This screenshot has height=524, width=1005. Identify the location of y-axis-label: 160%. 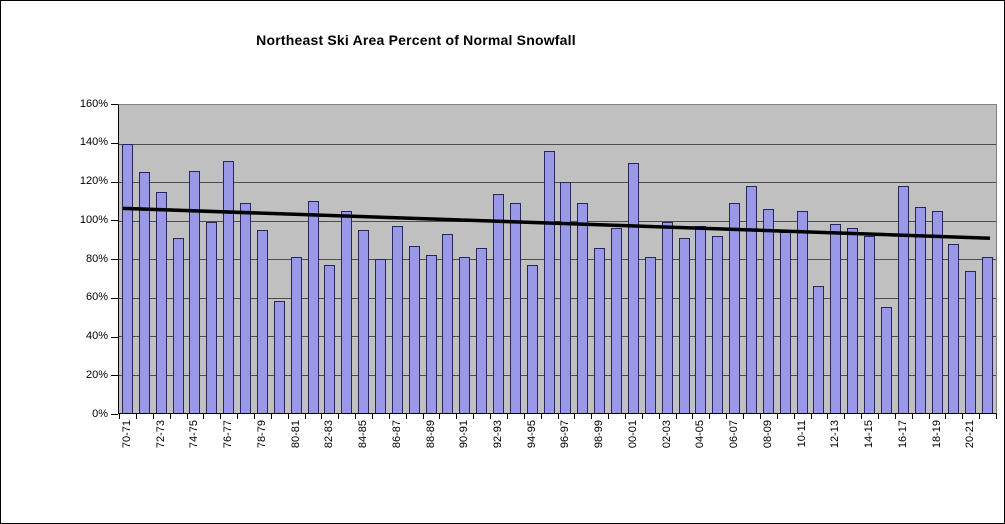
(93, 103).